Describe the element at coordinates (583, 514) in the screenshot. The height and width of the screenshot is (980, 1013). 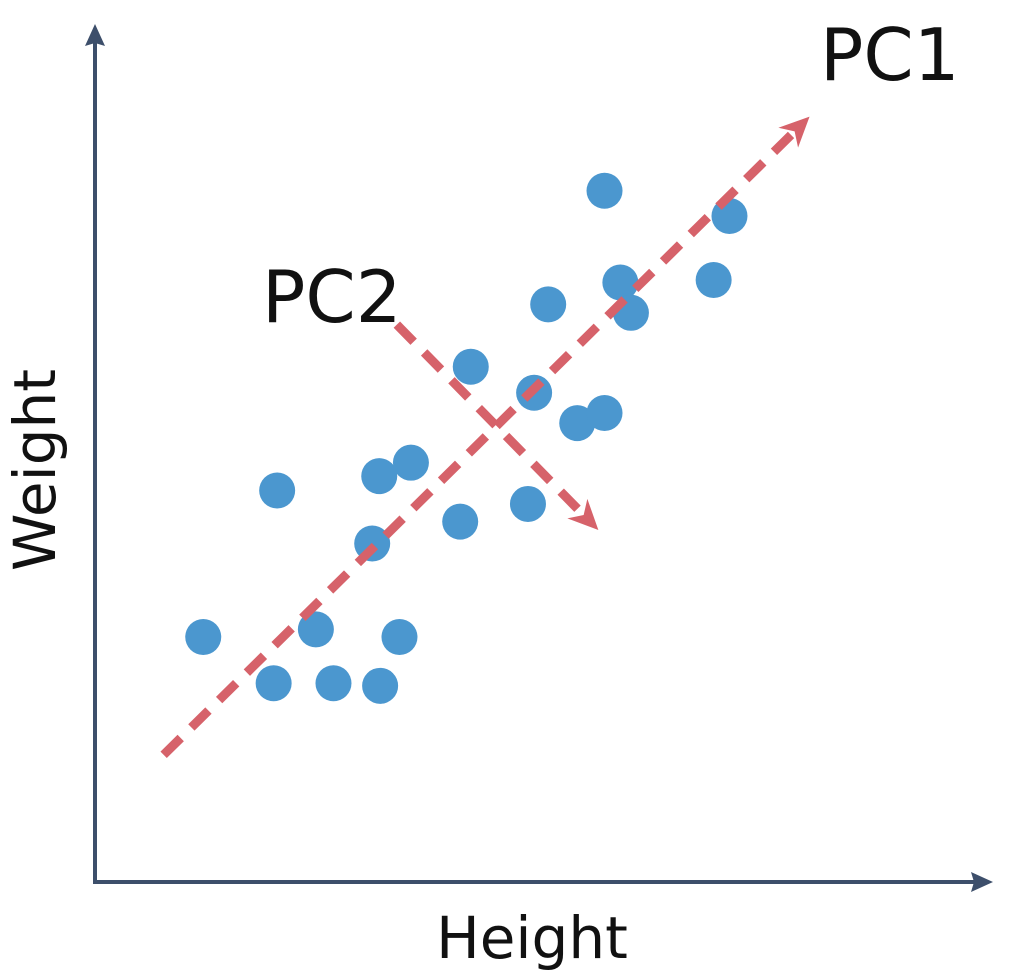
I see `pc2-arrowhead` at that location.